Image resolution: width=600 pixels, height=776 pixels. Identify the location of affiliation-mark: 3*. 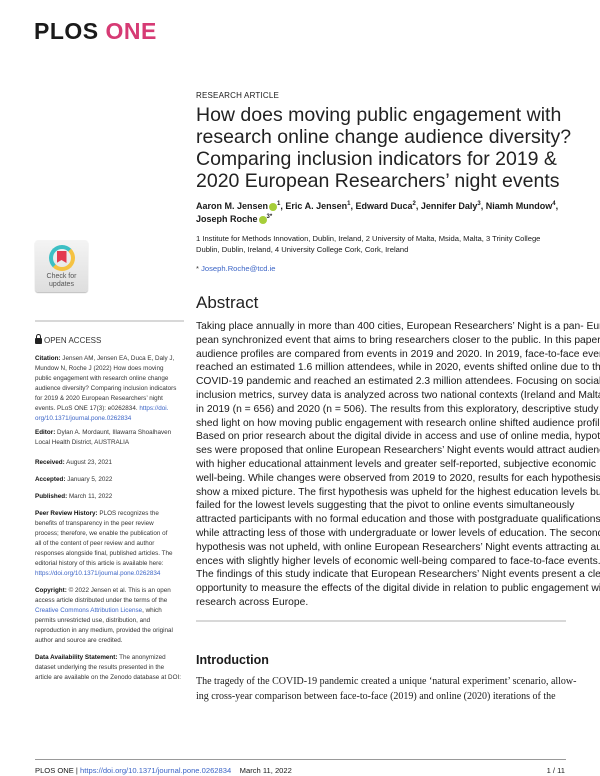
(269, 217).